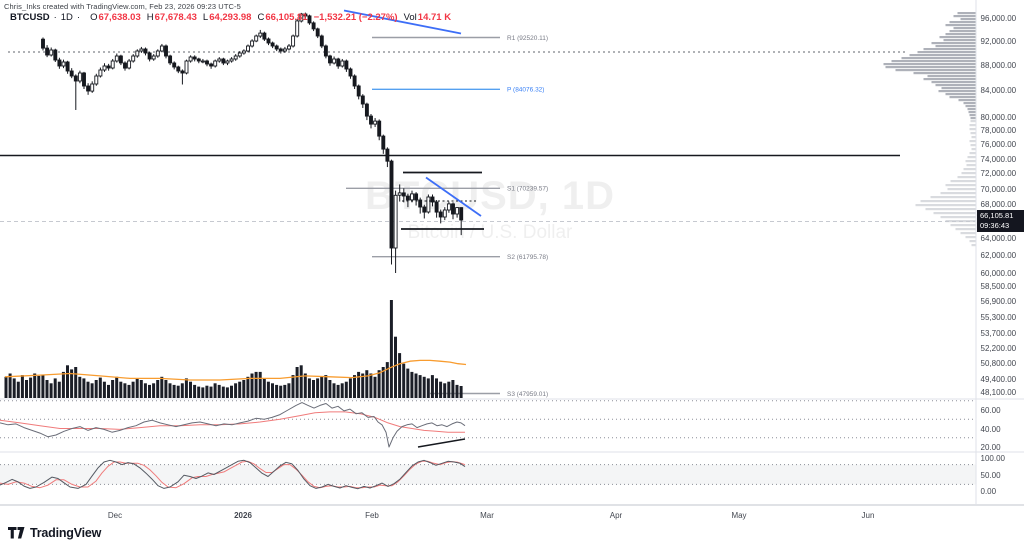  I want to click on low-label: L, so click(205, 17).